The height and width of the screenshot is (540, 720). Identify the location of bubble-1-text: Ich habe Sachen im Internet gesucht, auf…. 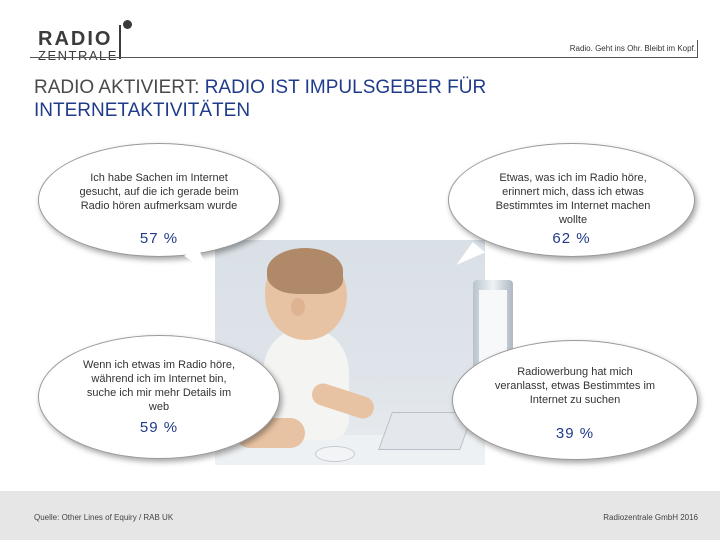
(159, 192).